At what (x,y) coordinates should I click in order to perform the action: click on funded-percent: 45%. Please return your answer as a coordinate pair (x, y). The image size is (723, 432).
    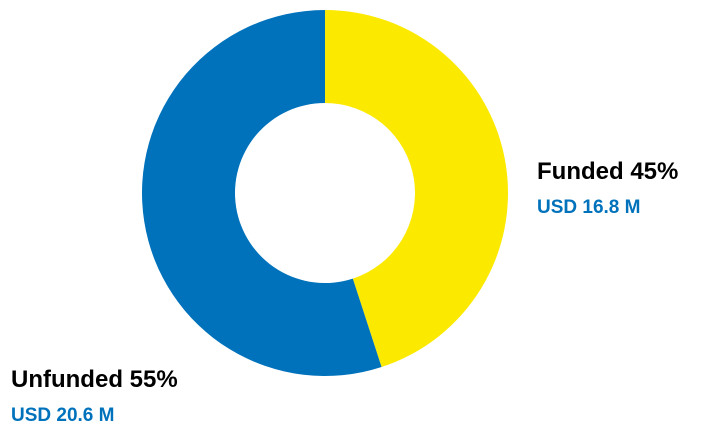
    Looking at the image, I should click on (654, 171).